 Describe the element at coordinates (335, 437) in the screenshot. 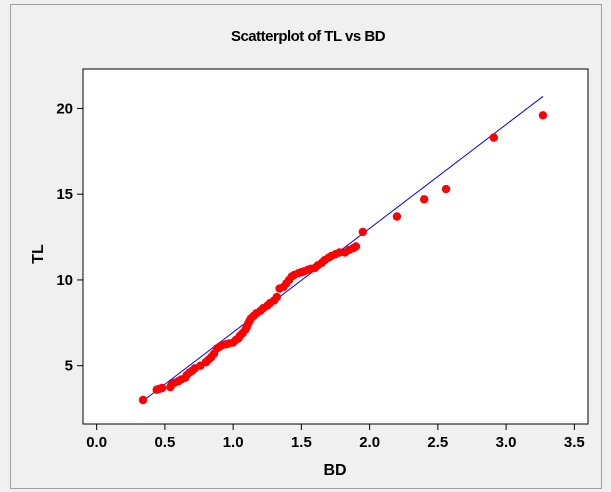

I see `x-axis-ticks: 0.0 0.5 1.0 1.5 2.0 2.5 3.0 3.5` at that location.